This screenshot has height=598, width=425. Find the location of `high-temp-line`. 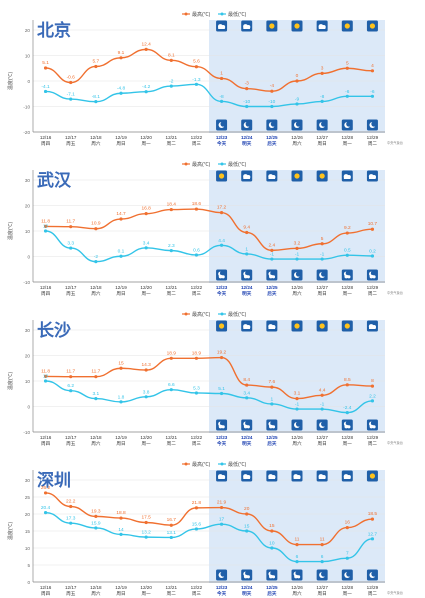

high-temp-line is located at coordinates (209, 70).